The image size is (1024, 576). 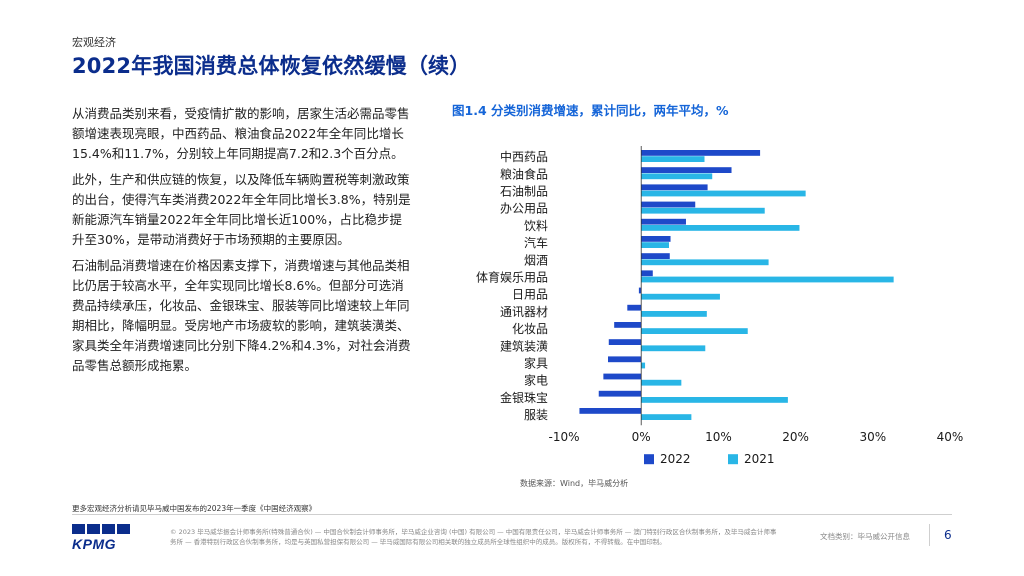 I want to click on legend-swatch-2021, so click(x=733, y=459).